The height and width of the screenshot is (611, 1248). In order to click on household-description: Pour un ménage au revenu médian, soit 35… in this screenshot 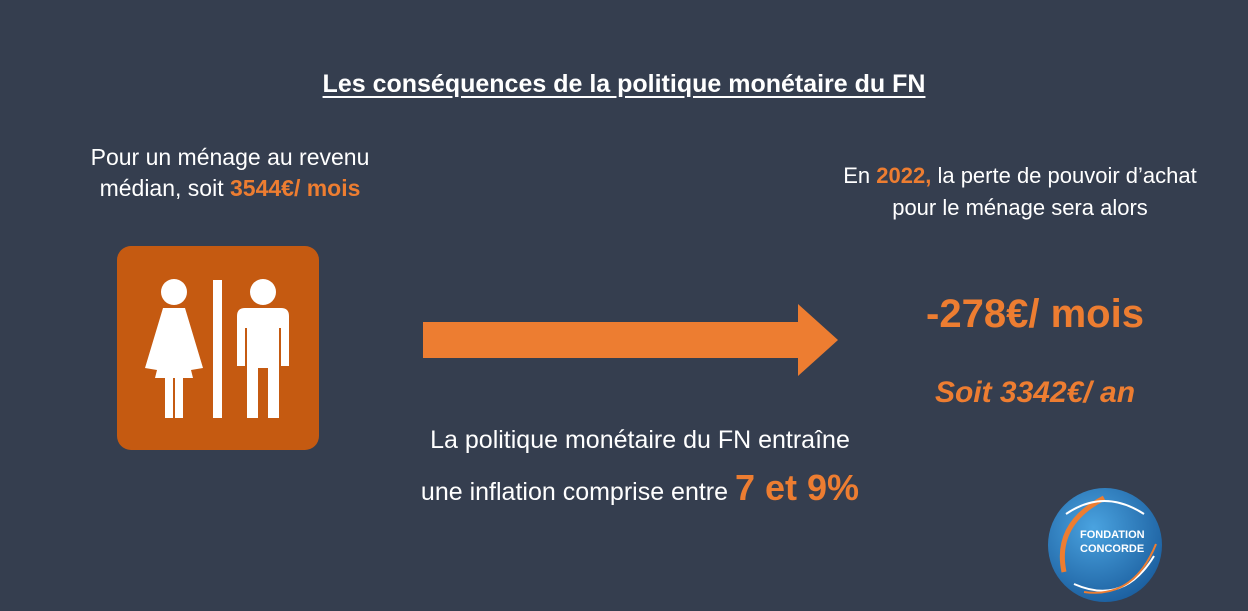, I will do `click(230, 173)`.